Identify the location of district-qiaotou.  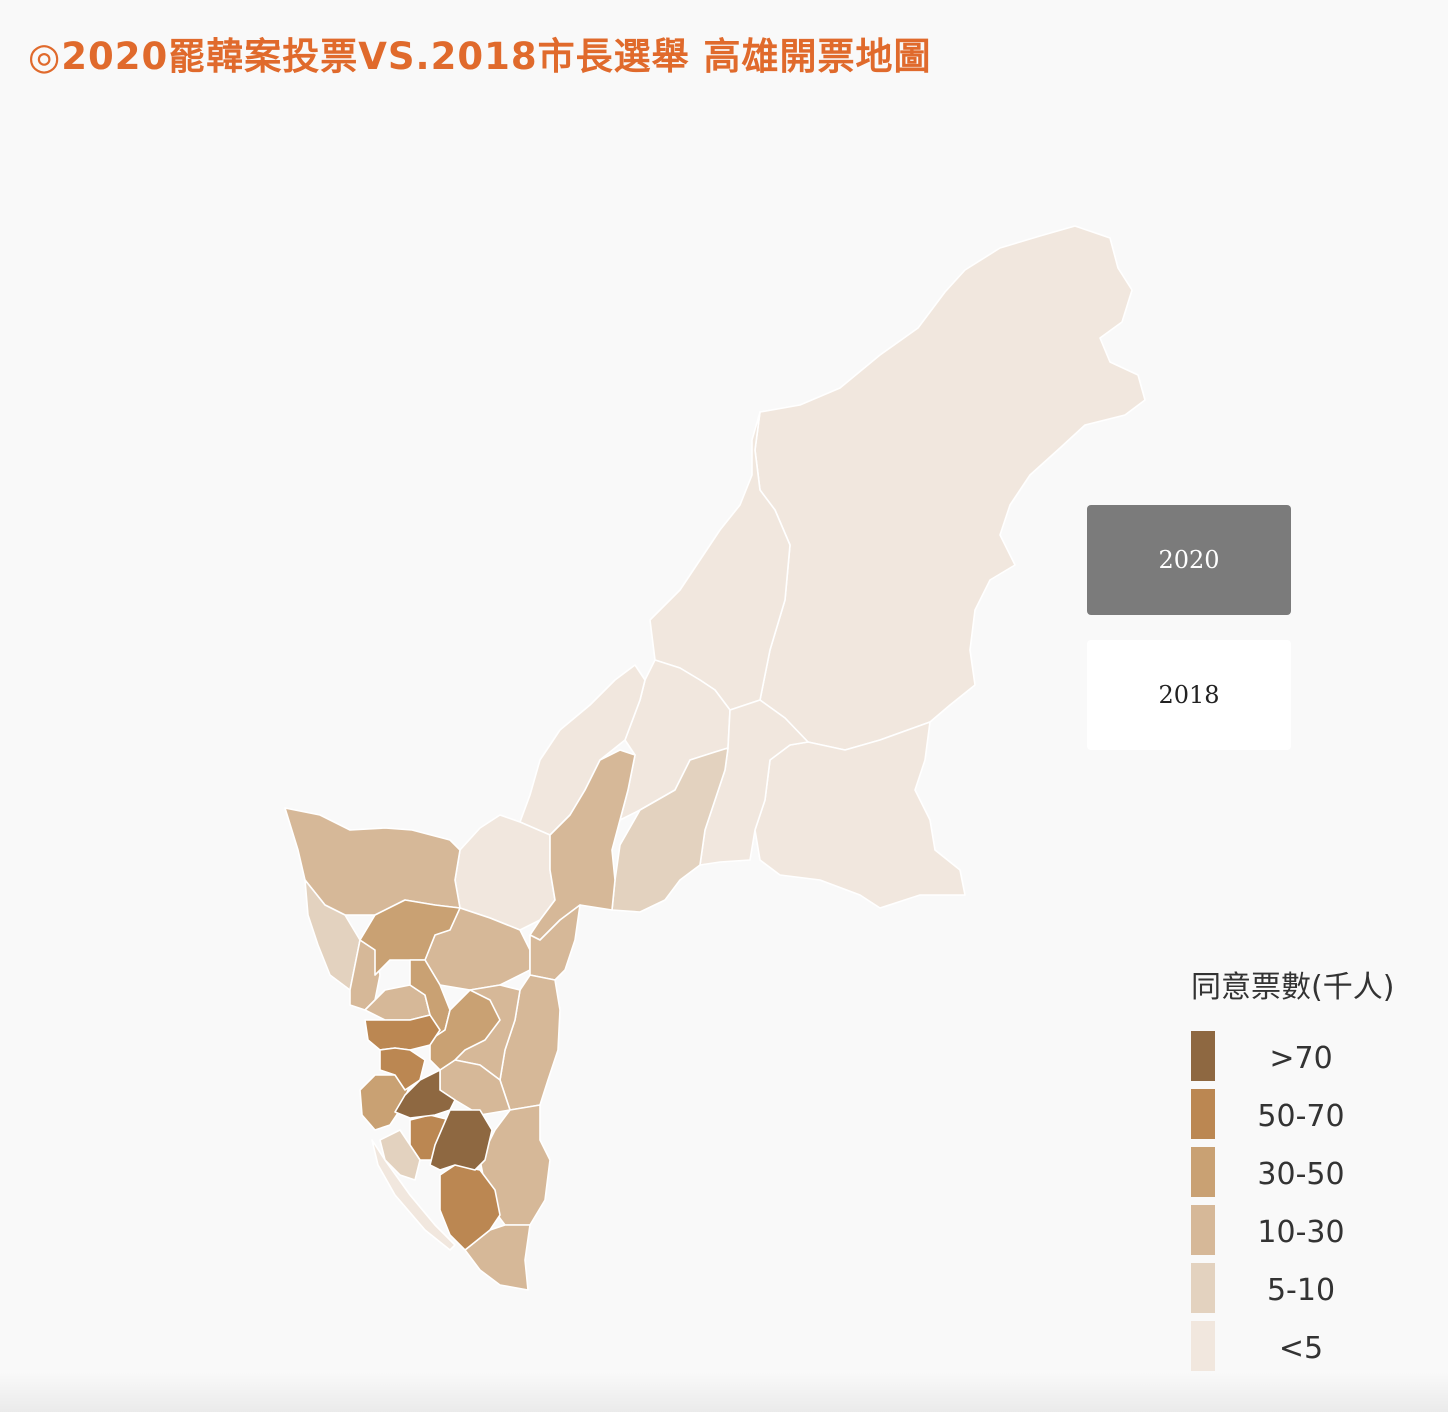
(465, 1030).